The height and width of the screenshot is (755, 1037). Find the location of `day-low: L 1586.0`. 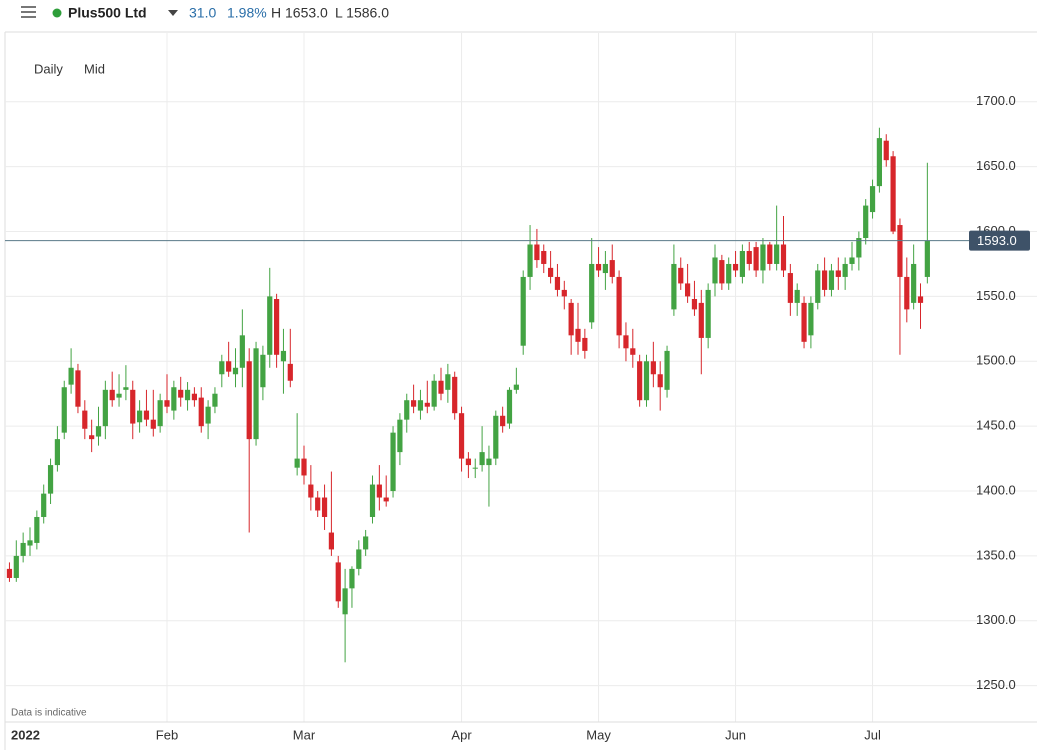

day-low: L 1586.0 is located at coordinates (362, 13).